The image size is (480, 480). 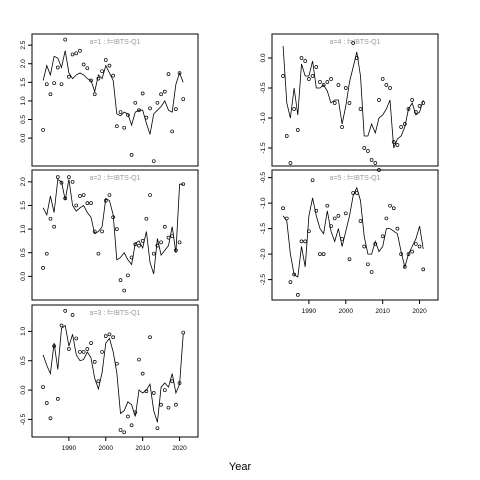 What do you see at coordinates (106, 448) in the screenshot?
I see `panel-3-xtick-label-1: 2000` at bounding box center [106, 448].